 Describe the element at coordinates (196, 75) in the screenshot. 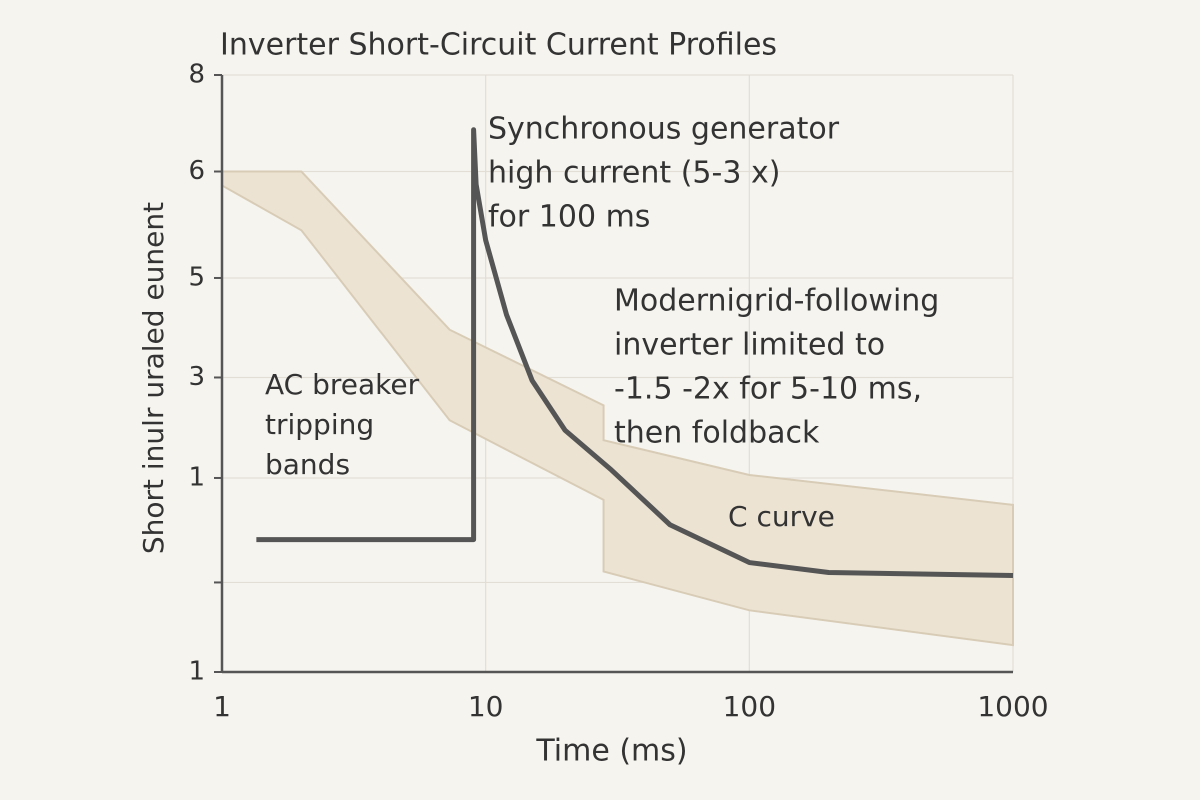

I see `y-tick-label: 8` at that location.